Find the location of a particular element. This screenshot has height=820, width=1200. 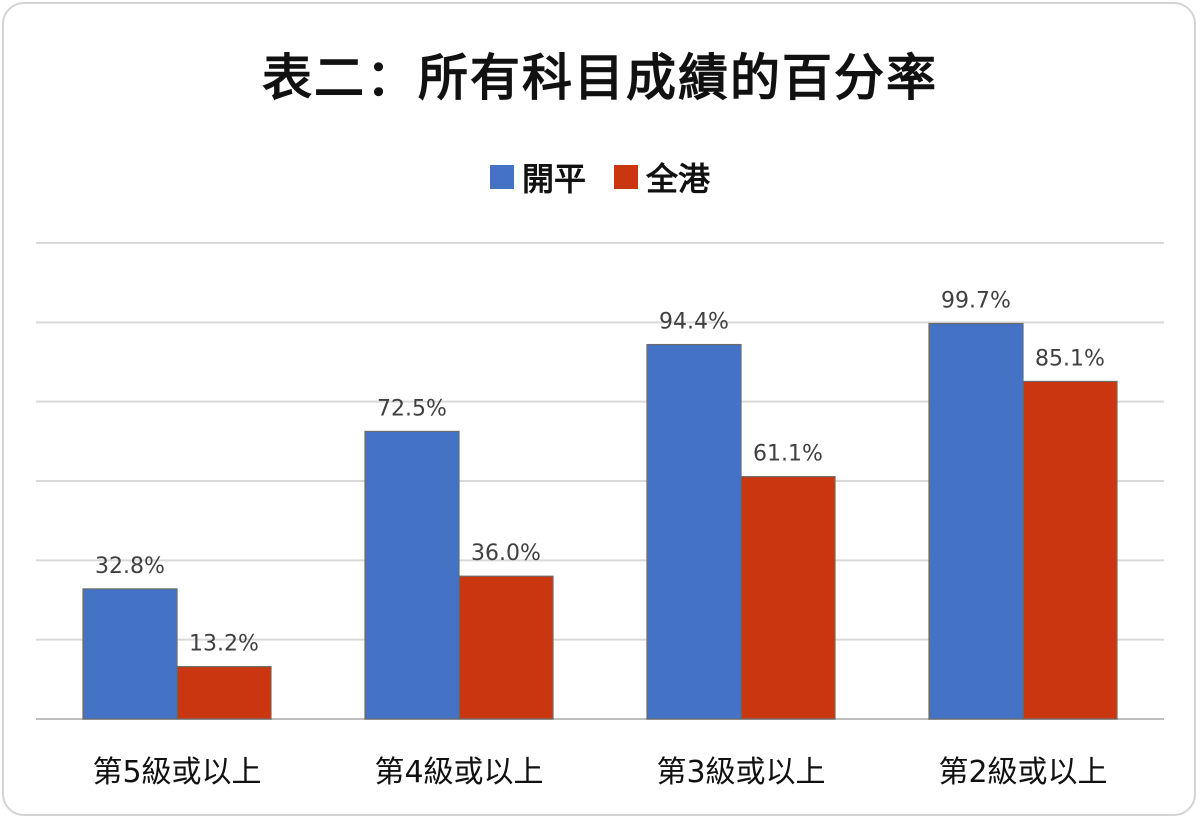

x-tick-label: 第2級或以上 is located at coordinates (1022, 772).